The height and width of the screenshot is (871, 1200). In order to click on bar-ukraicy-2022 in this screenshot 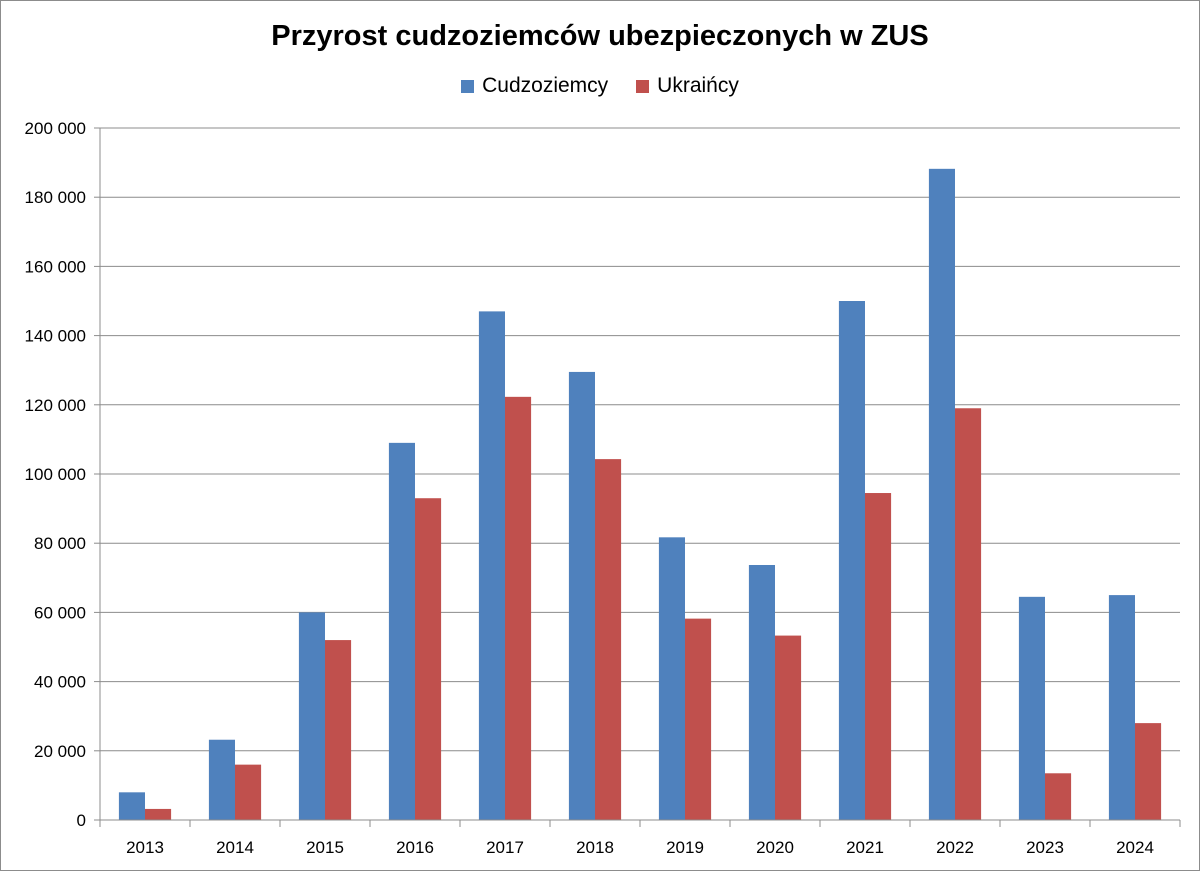, I will do `click(968, 614)`.